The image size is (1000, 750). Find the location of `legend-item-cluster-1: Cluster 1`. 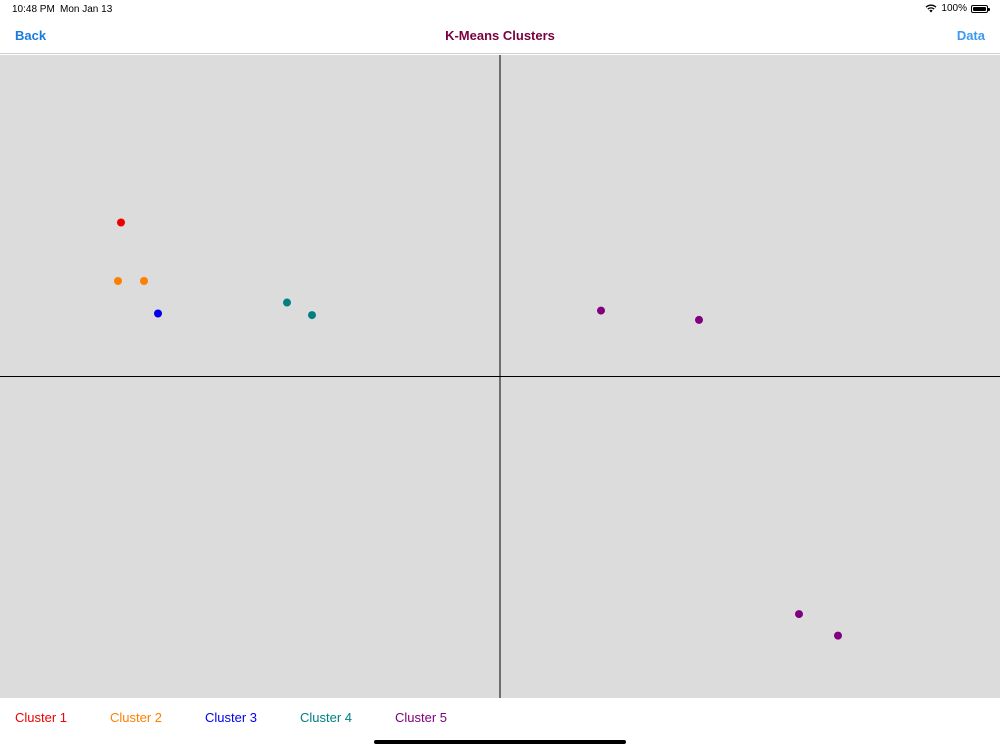

legend-item-cluster-1: Cluster 1 is located at coordinates (41, 717).